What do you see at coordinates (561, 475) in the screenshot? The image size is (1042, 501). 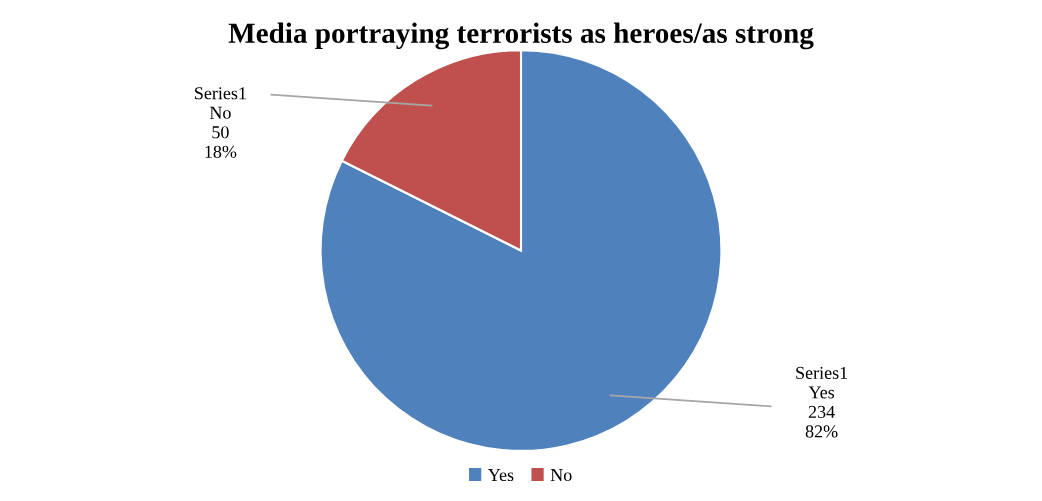 I see `legend-label: No` at bounding box center [561, 475].